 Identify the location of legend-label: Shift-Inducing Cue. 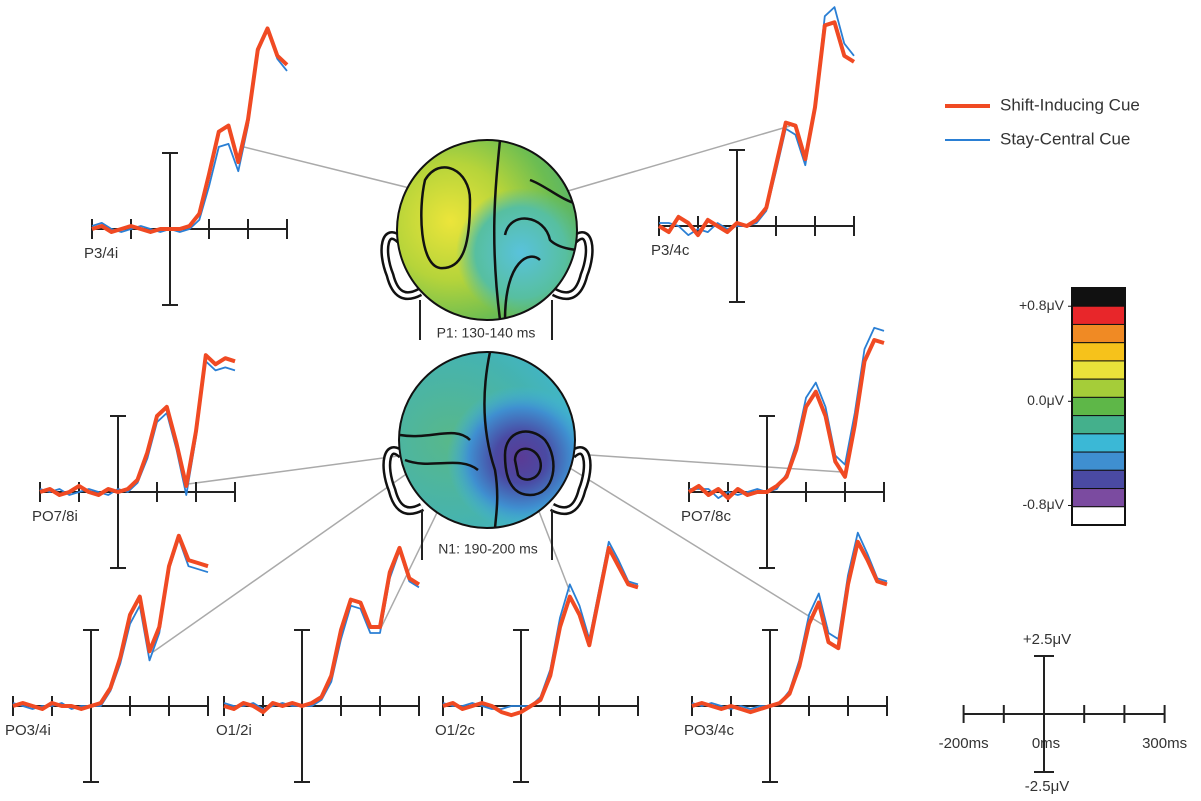
(1070, 104).